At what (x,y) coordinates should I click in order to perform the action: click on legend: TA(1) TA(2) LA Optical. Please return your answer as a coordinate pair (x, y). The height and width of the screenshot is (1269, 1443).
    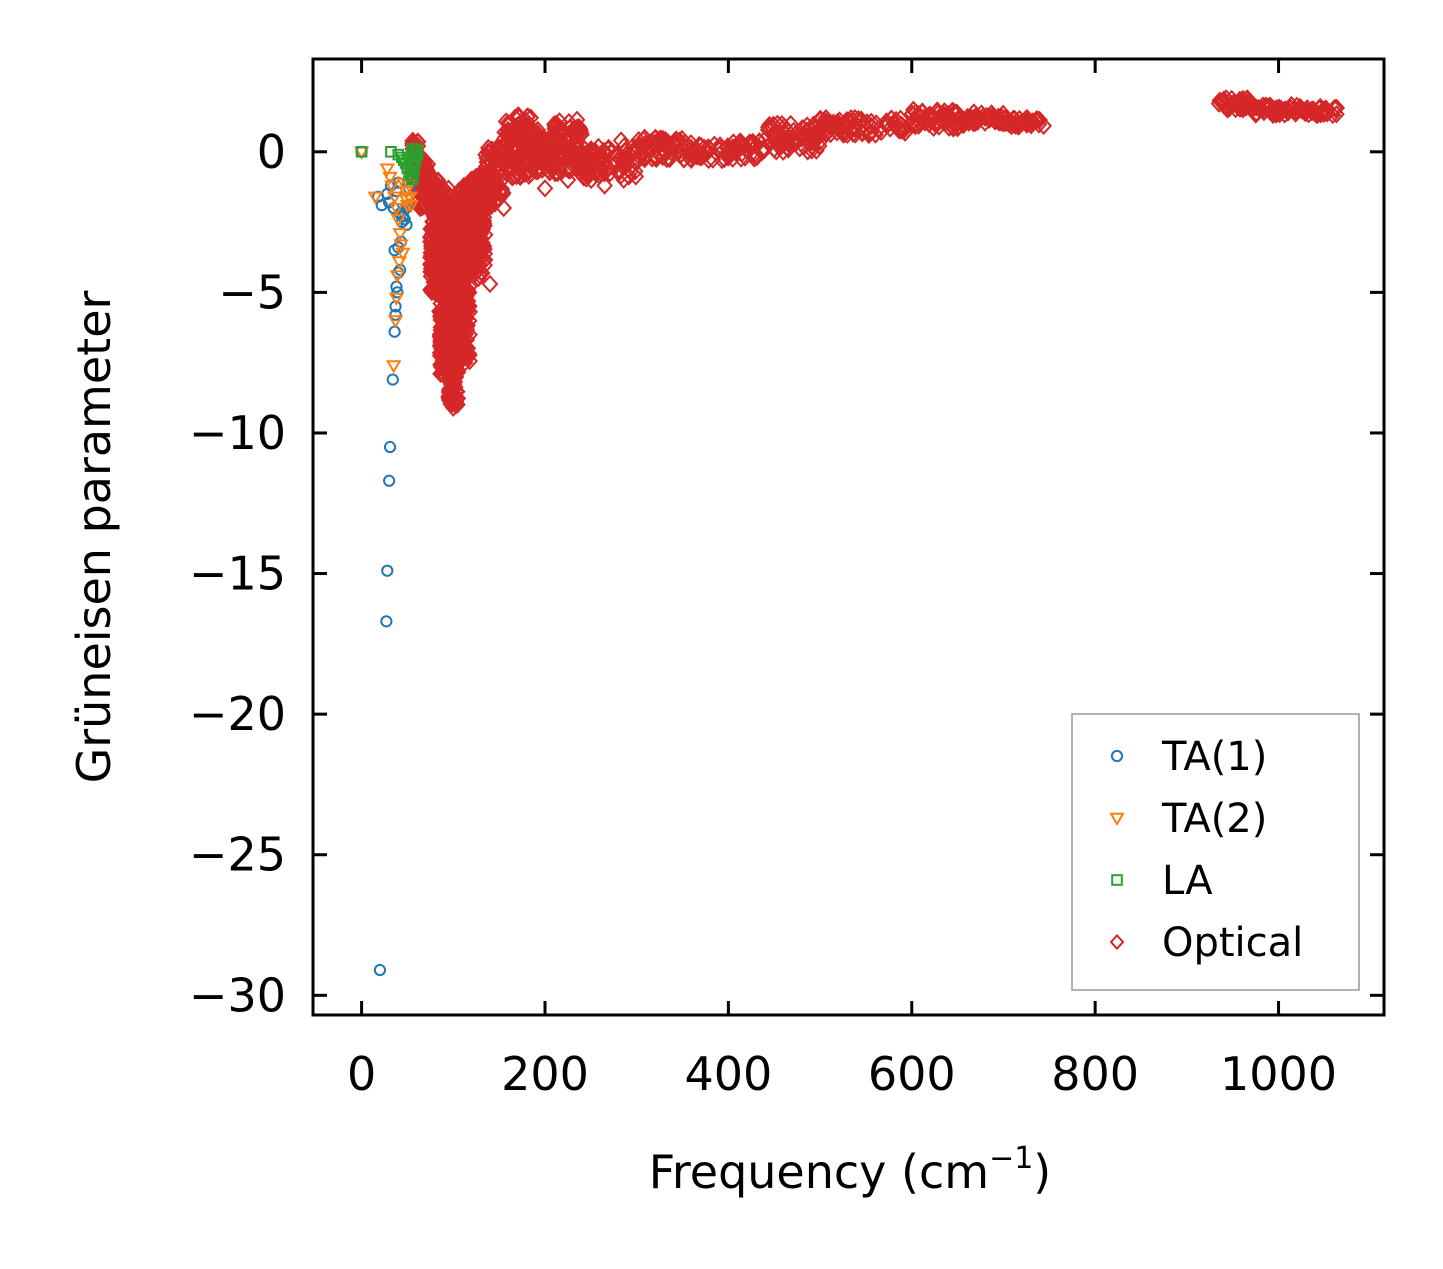
    Looking at the image, I should click on (1215, 852).